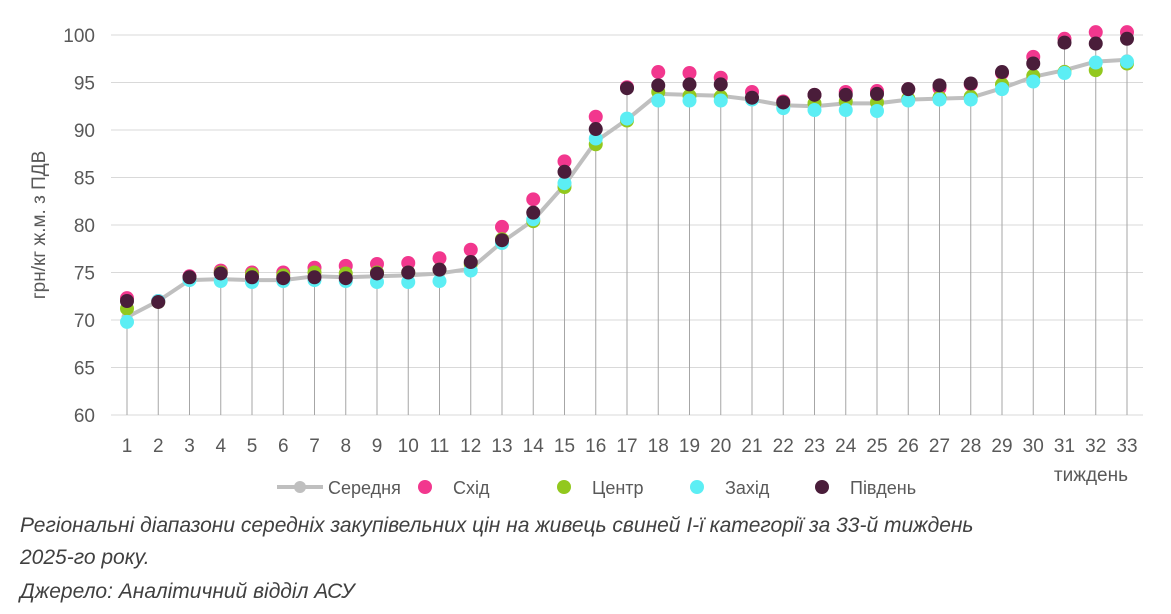  I want to click on y-tick-label: 85, so click(84, 179).